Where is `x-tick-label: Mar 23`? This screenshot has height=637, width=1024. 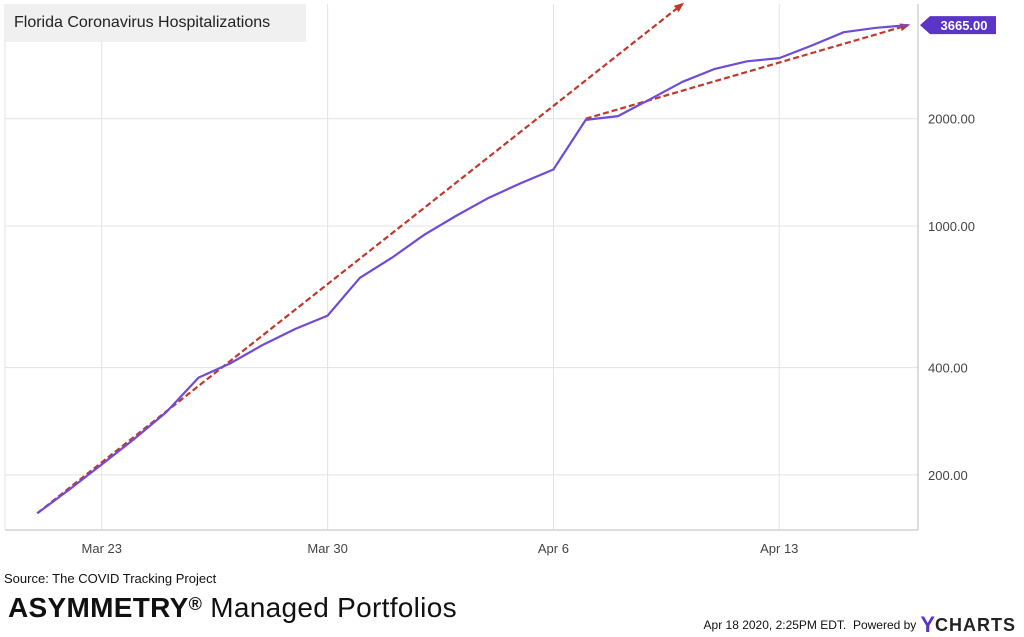 x-tick-label: Mar 23 is located at coordinates (102, 548).